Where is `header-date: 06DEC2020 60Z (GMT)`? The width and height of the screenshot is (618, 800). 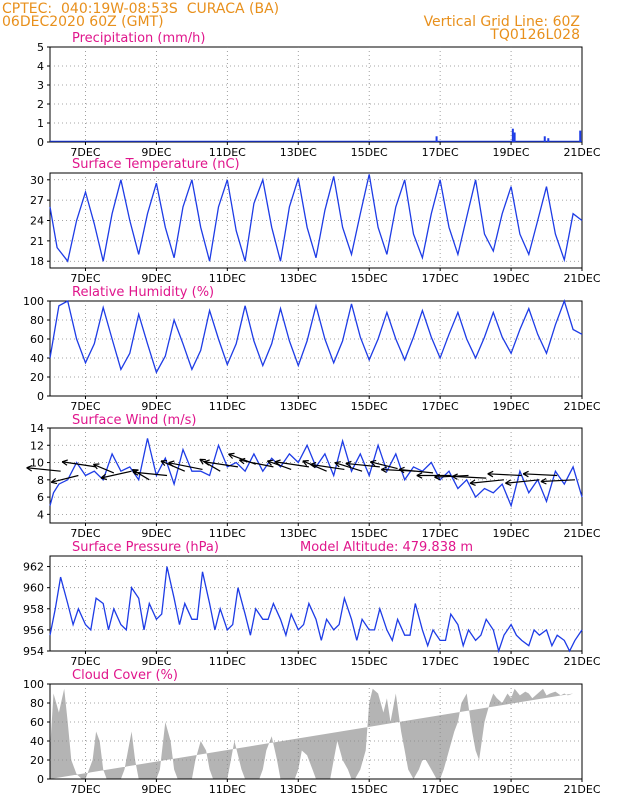 header-date: 06DEC2020 60Z (GMT) is located at coordinates (83, 22).